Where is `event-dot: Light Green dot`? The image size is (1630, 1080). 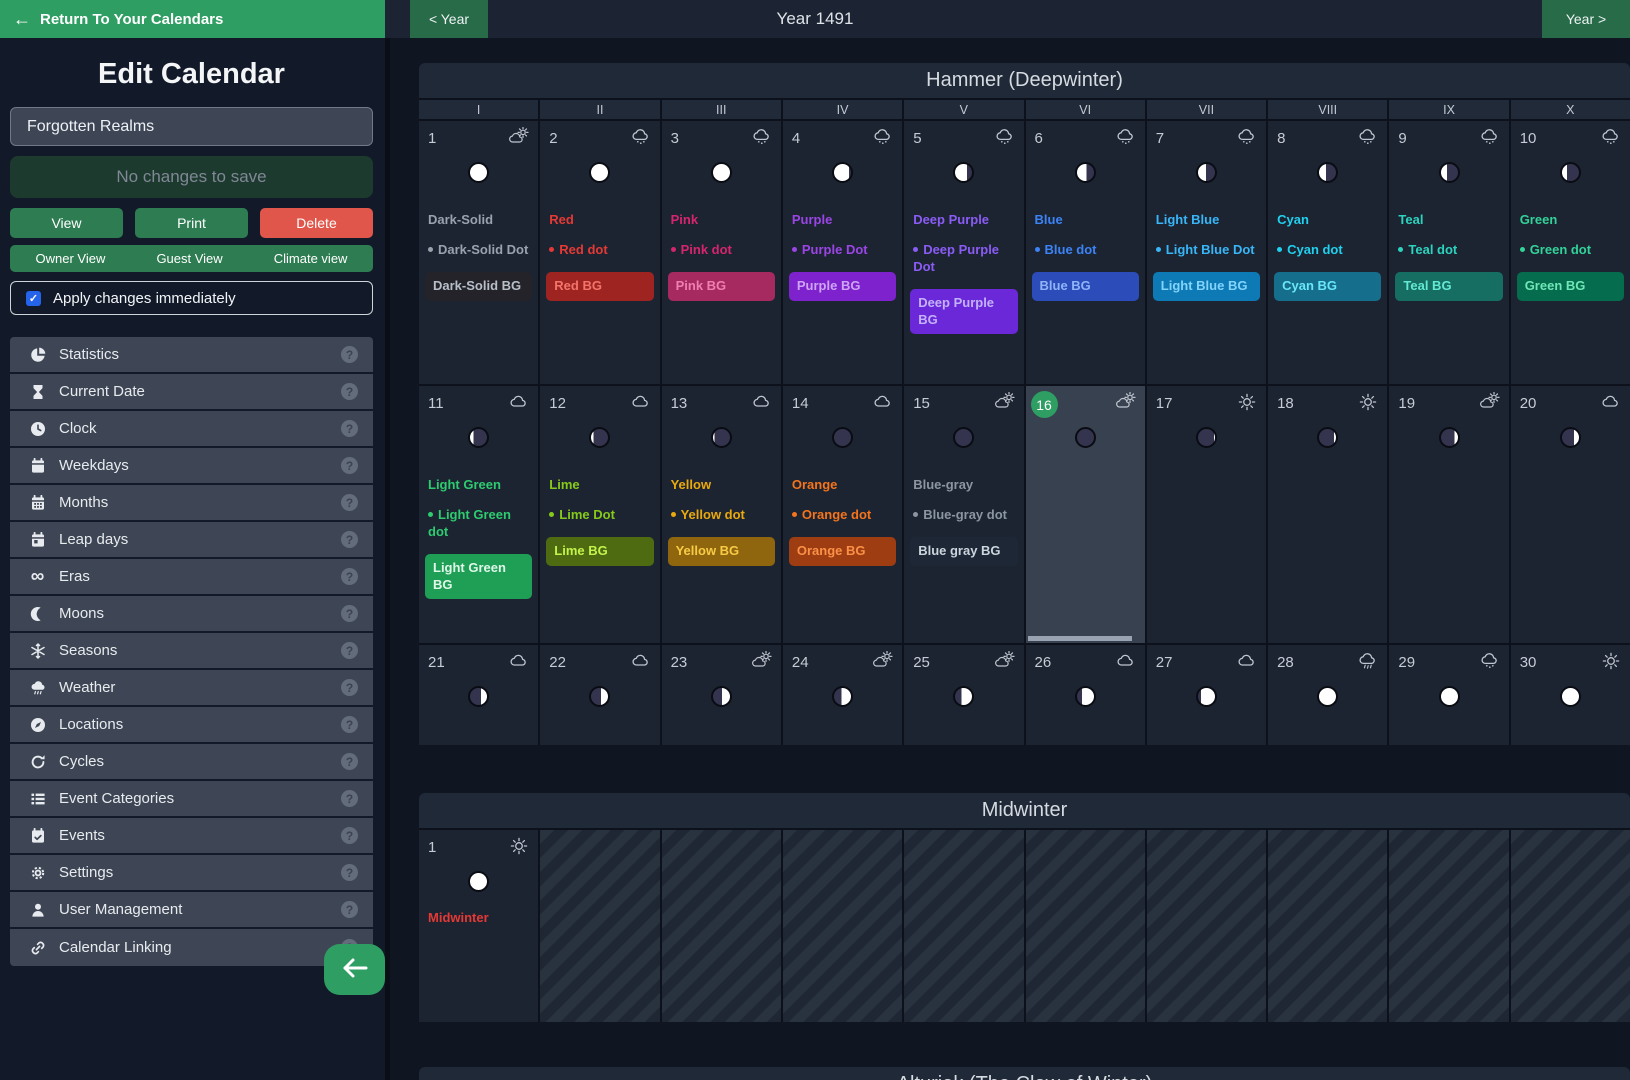
event-dot: Light Green dot is located at coordinates (469, 522).